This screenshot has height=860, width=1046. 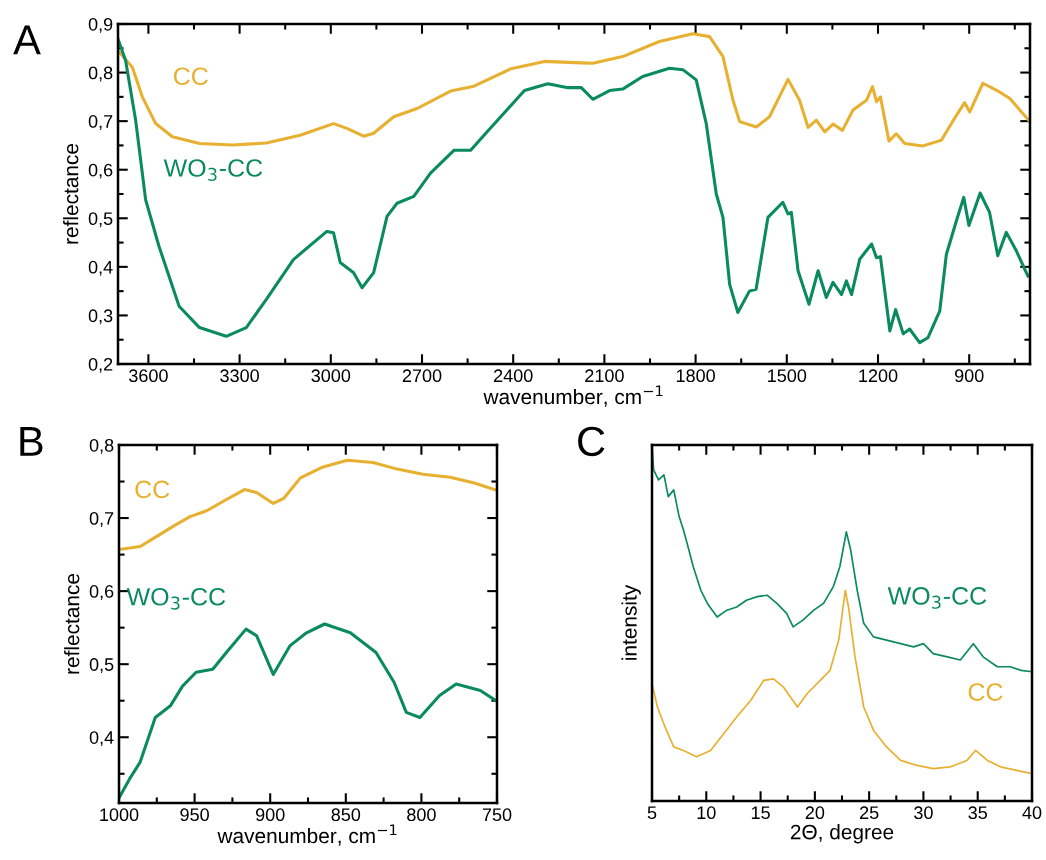 I want to click on y-axis-title: intensity, so click(x=631, y=622).